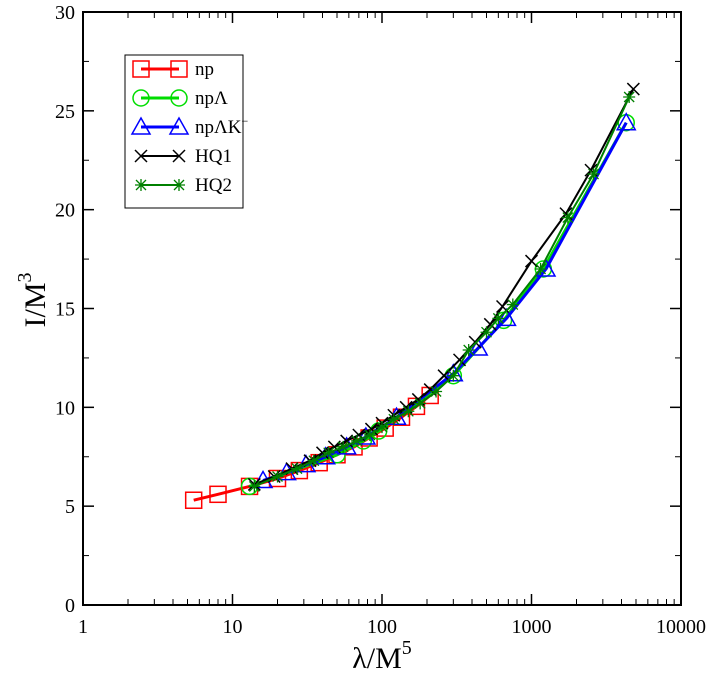 The width and height of the screenshot is (710, 682). I want to click on y-axis-title-sup: 3, so click(25, 278).